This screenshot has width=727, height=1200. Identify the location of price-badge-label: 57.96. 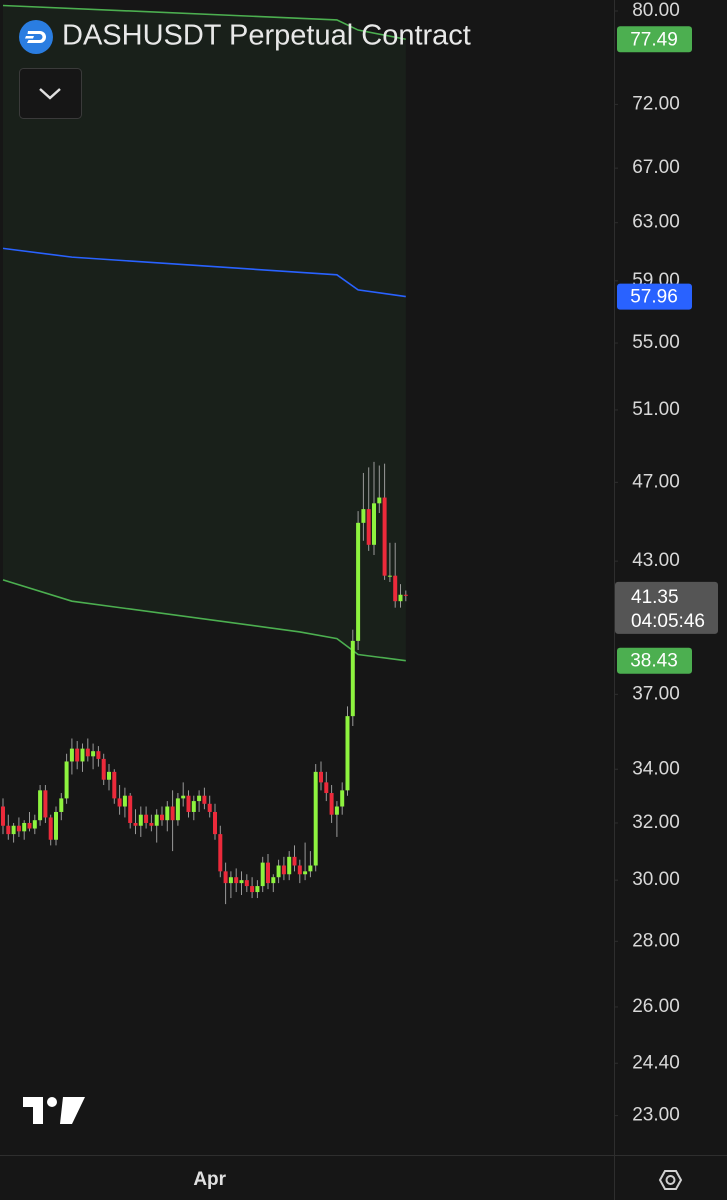
(654, 297).